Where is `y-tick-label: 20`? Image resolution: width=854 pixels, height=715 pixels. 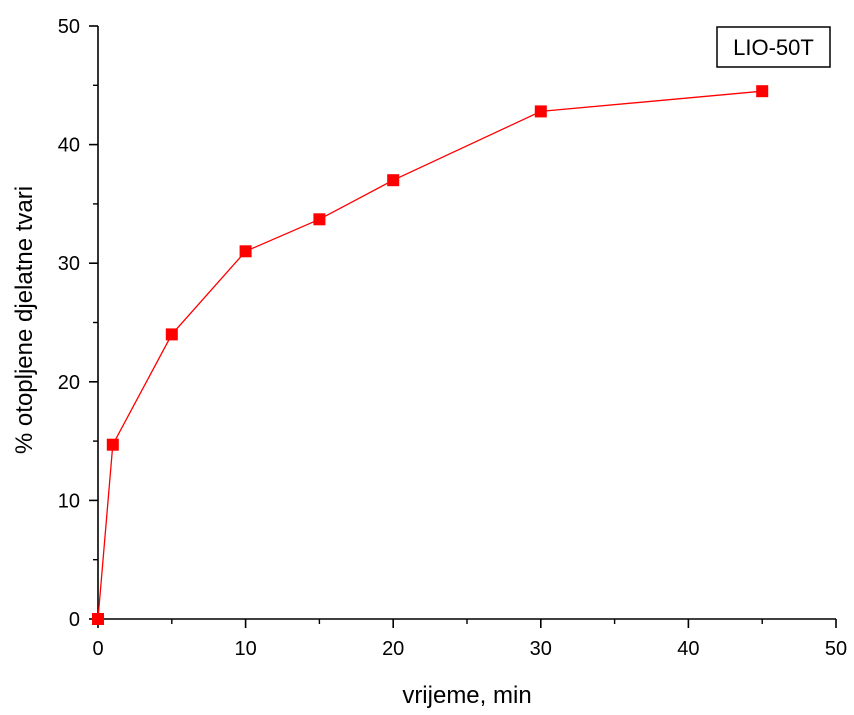
y-tick-label: 20 is located at coordinates (69, 383).